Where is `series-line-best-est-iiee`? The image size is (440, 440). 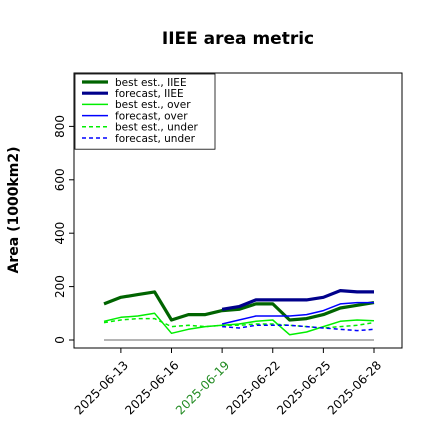
series-line-best-est-iiee is located at coordinates (239, 306).